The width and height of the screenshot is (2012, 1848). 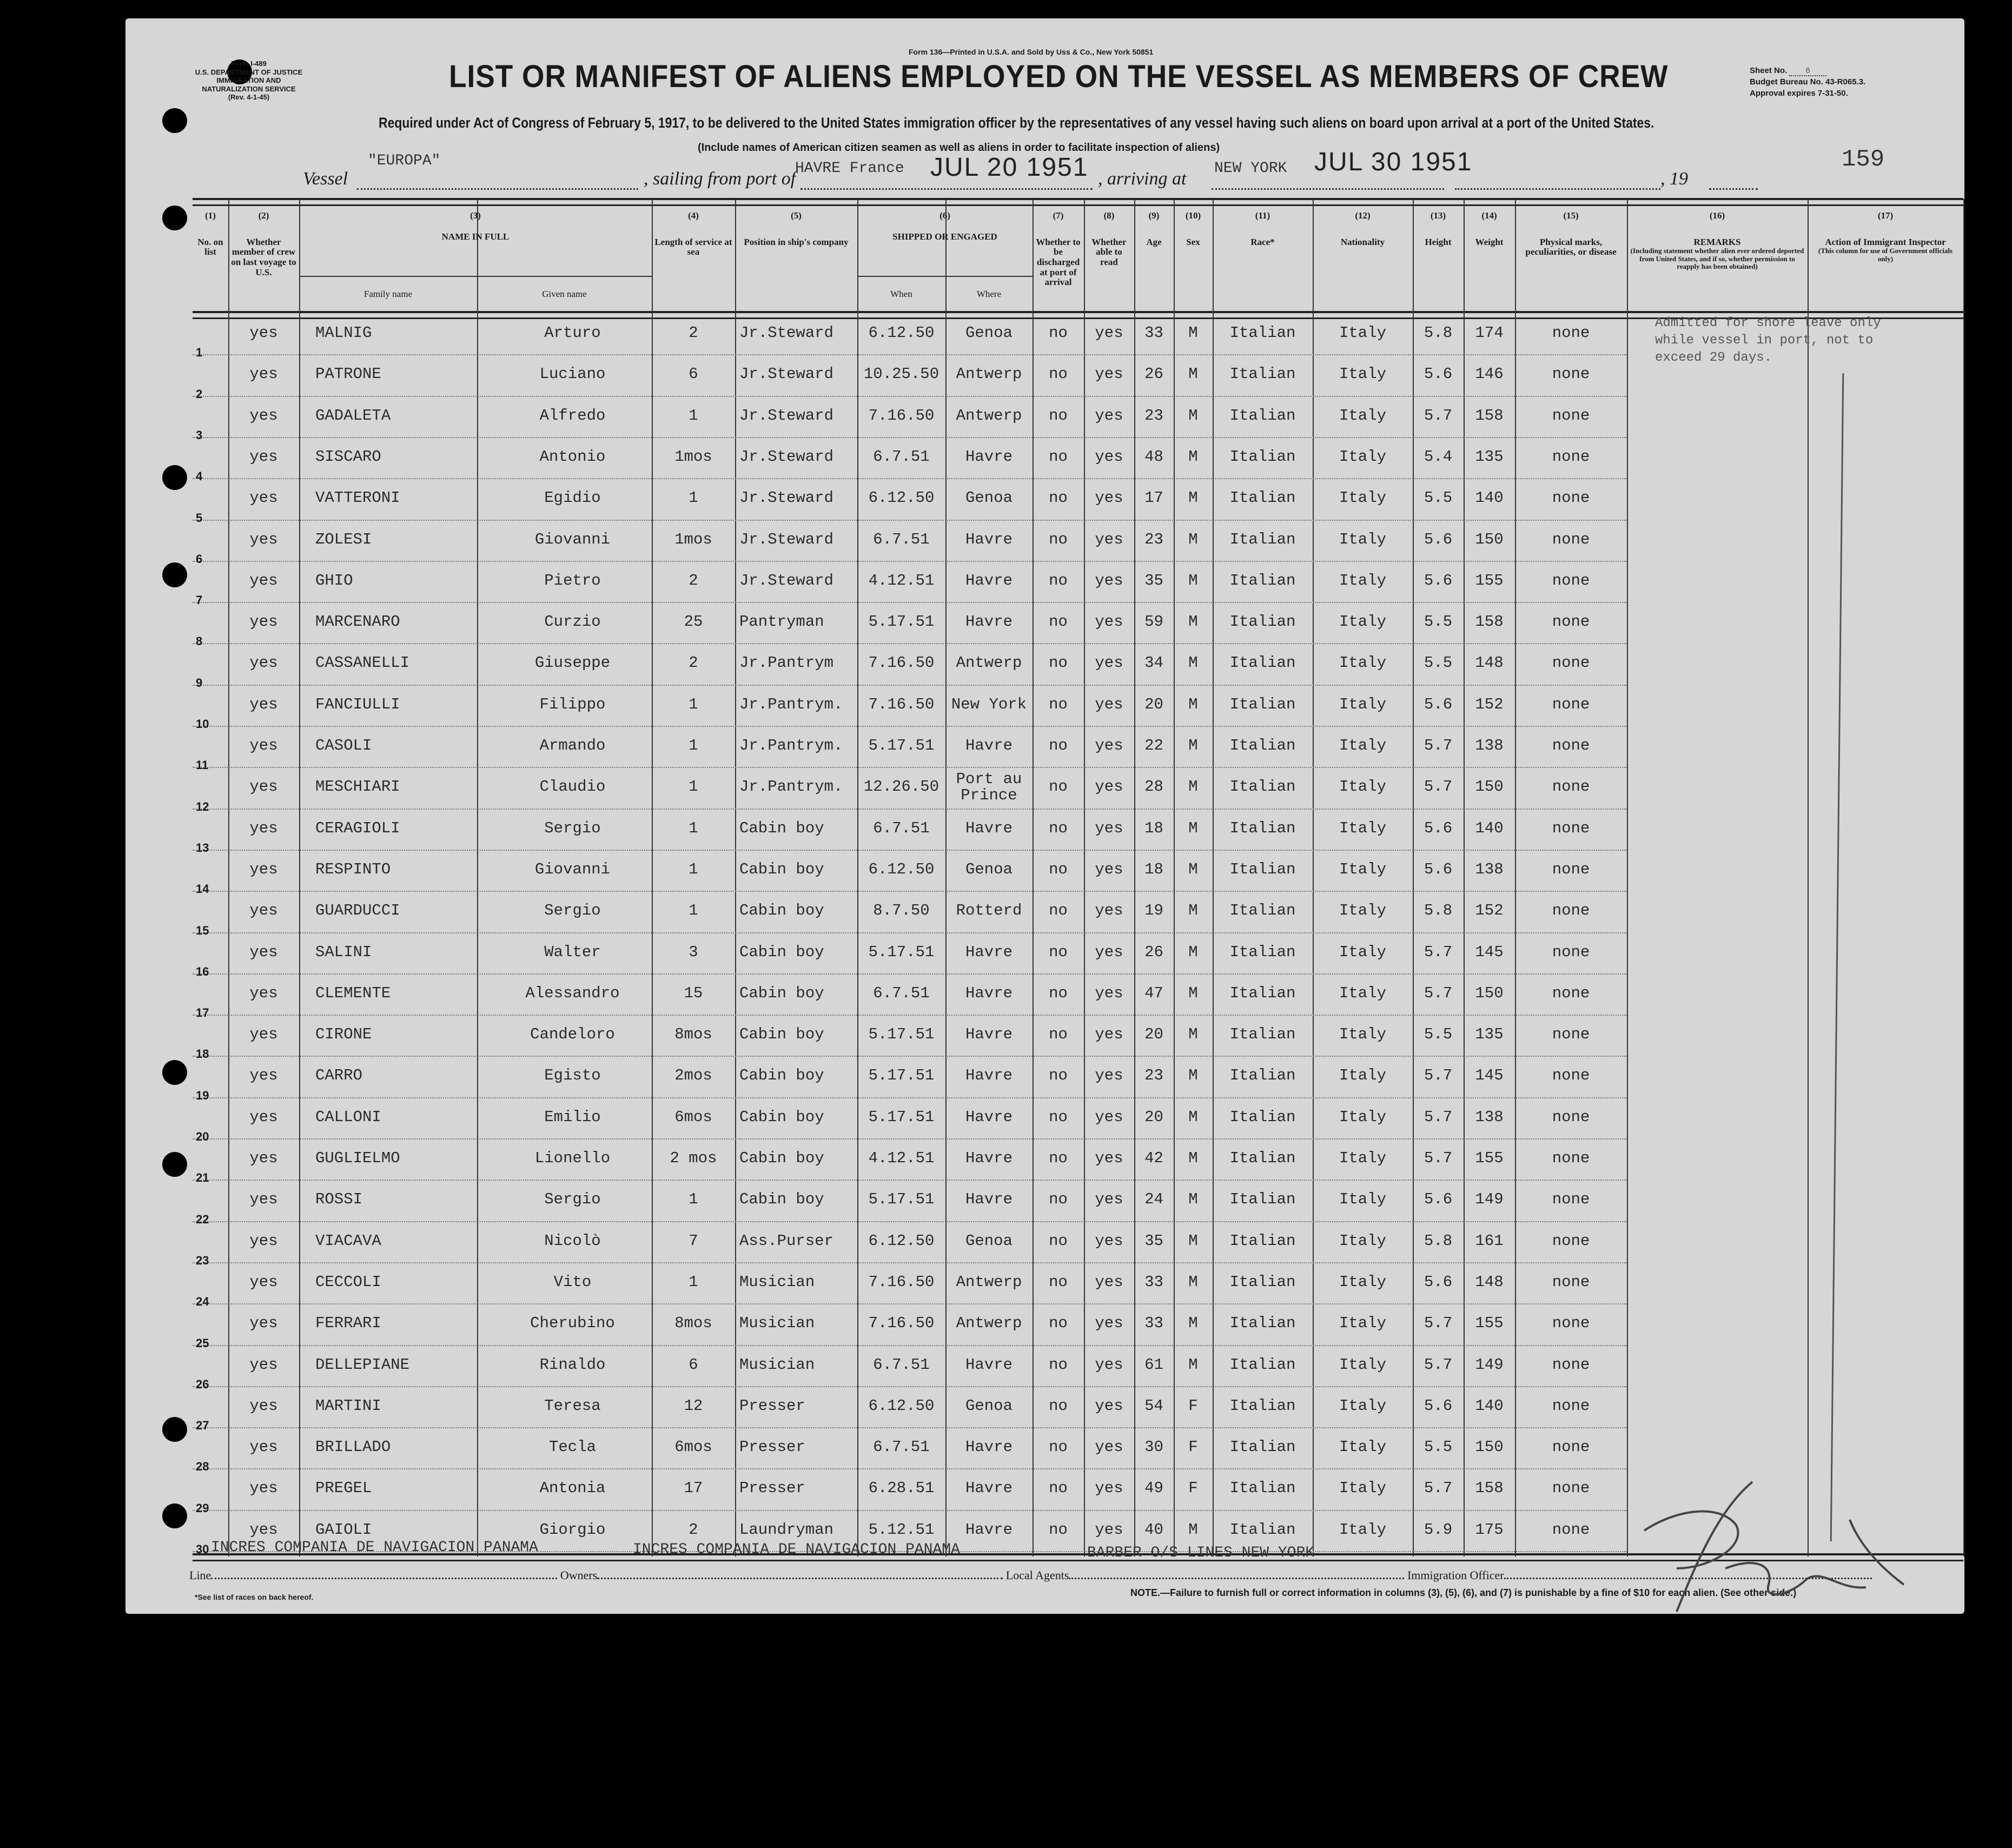 I want to click on row-number: 12, so click(x=202, y=806).